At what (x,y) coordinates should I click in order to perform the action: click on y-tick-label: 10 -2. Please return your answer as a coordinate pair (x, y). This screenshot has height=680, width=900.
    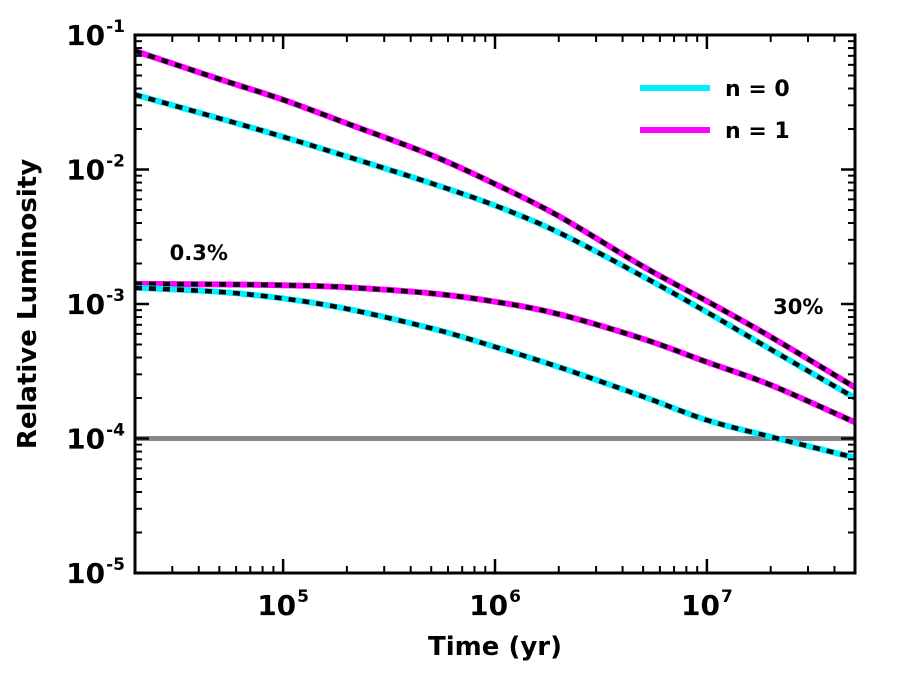
    Looking at the image, I should click on (95, 169).